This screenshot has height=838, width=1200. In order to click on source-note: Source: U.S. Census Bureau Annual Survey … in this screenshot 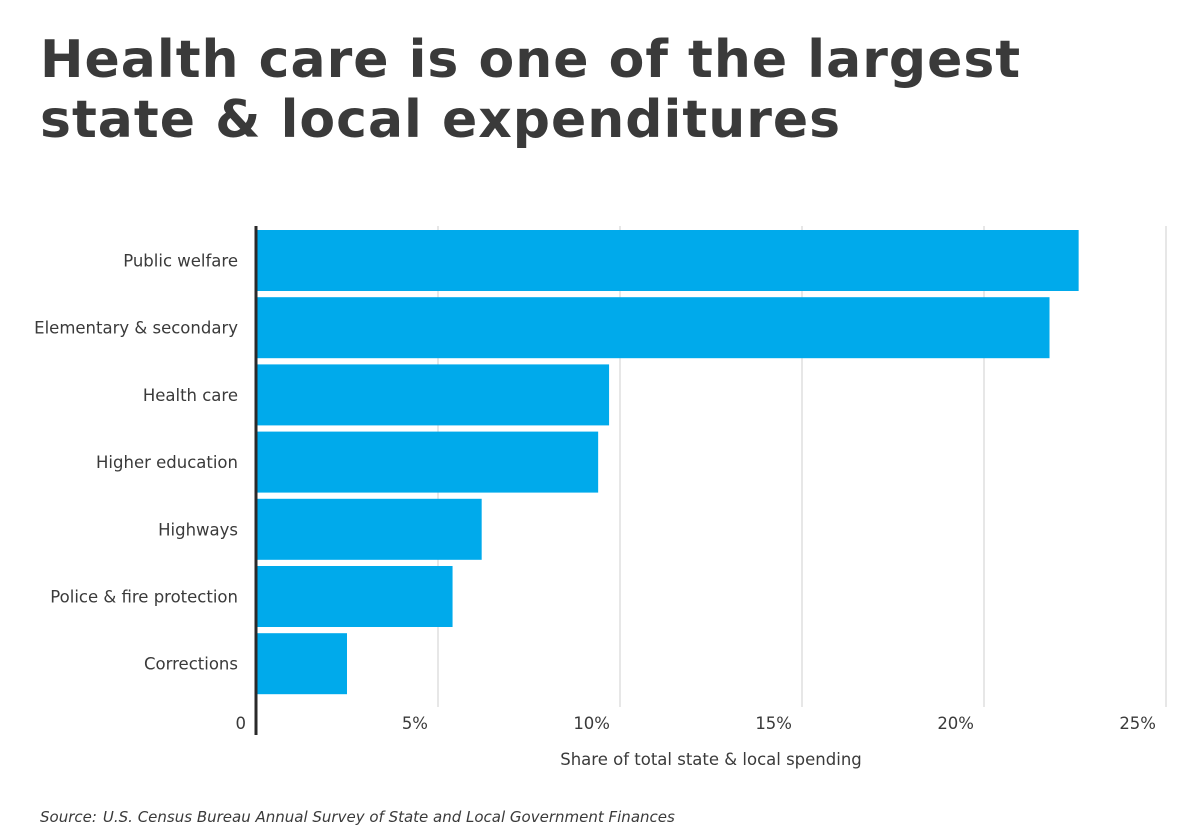, I will do `click(357, 817)`.